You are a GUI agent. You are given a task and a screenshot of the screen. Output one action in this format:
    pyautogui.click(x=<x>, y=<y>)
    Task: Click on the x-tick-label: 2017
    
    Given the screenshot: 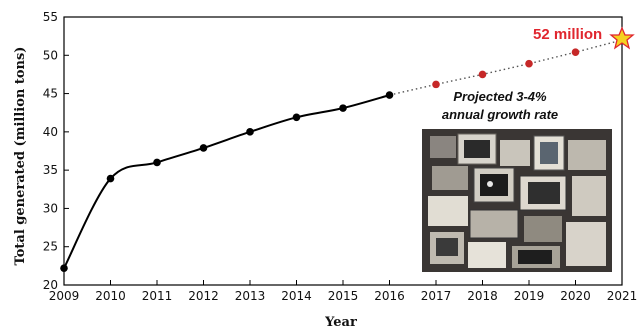 What is the action you would take?
    pyautogui.click(x=436, y=296)
    